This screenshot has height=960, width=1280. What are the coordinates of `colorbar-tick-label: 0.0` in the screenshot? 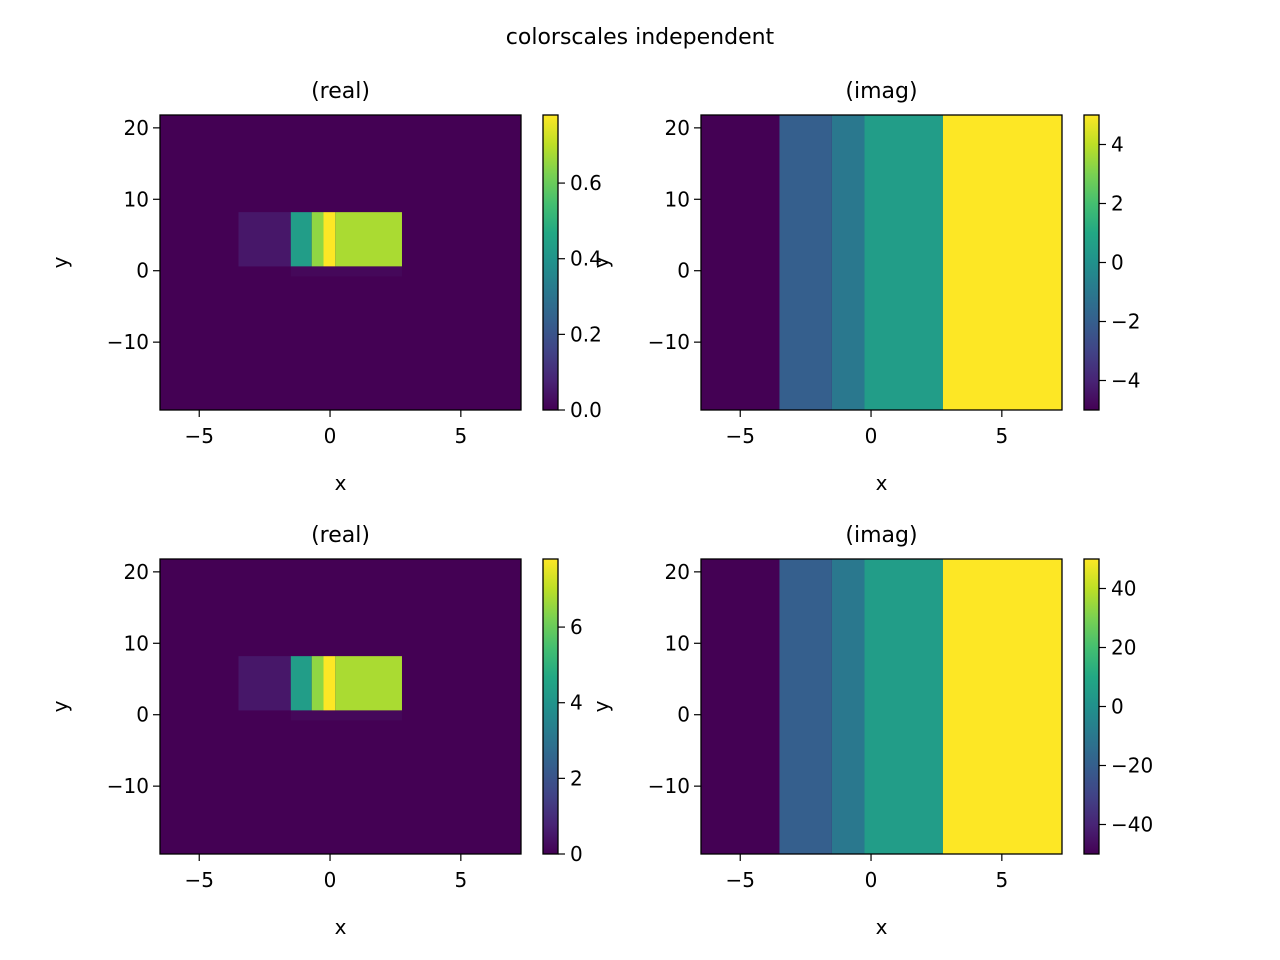 It's located at (586, 410).